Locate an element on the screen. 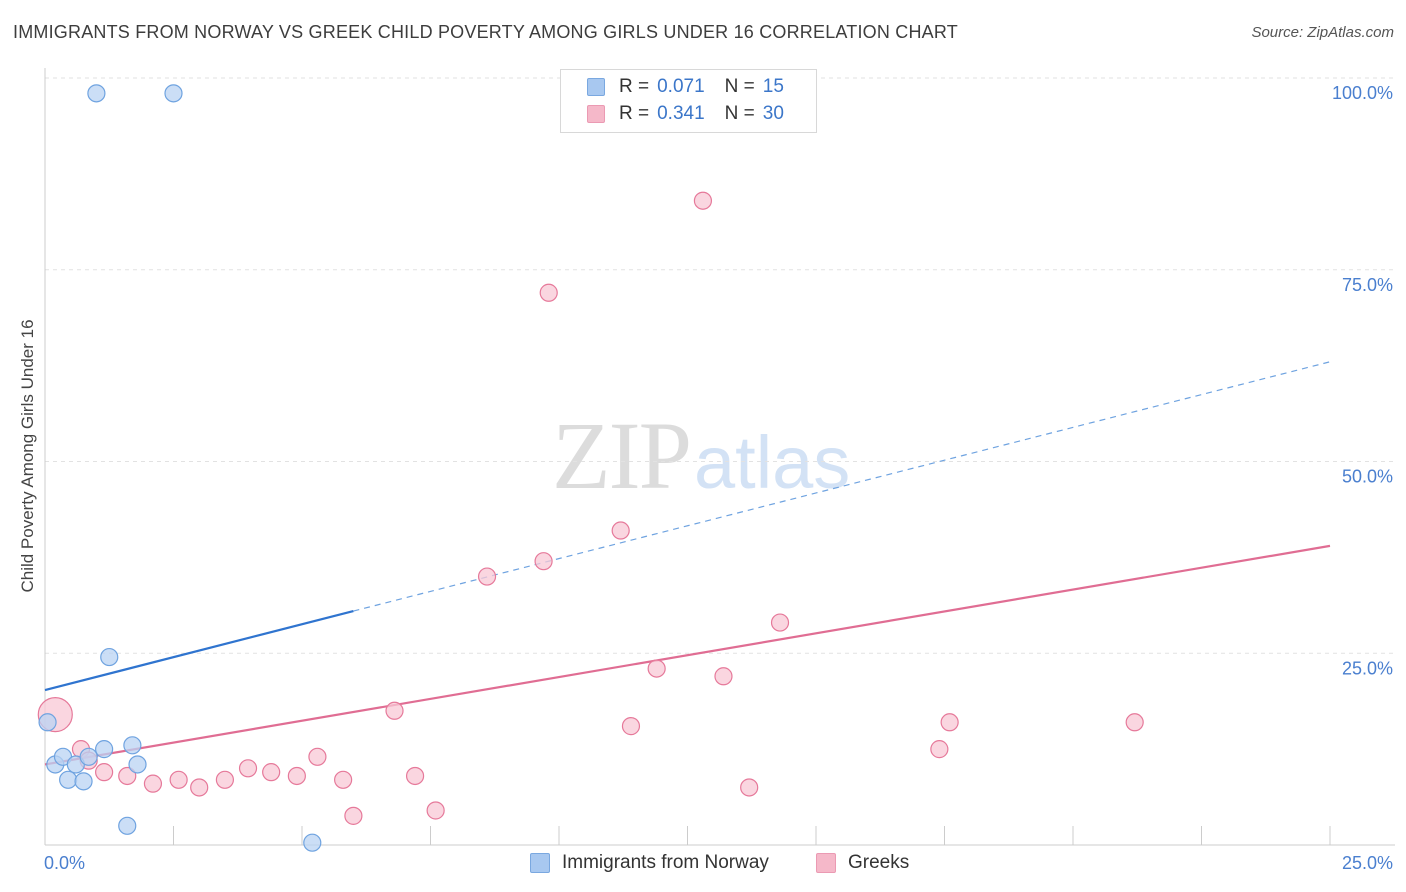  bottom-legend-norway: Immigrants from Norway is located at coordinates (649, 863).